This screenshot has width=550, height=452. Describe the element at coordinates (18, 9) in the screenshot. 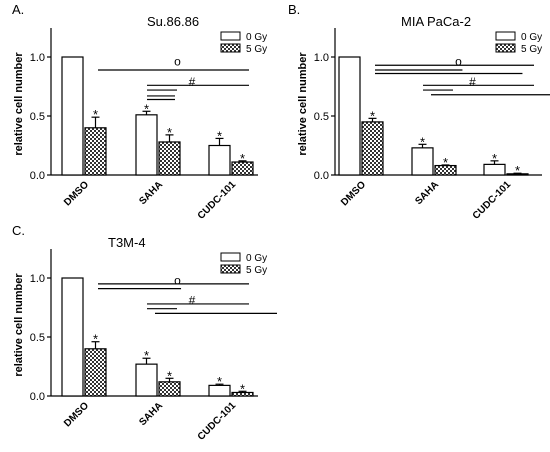

I see `panel-label: A.` at that location.